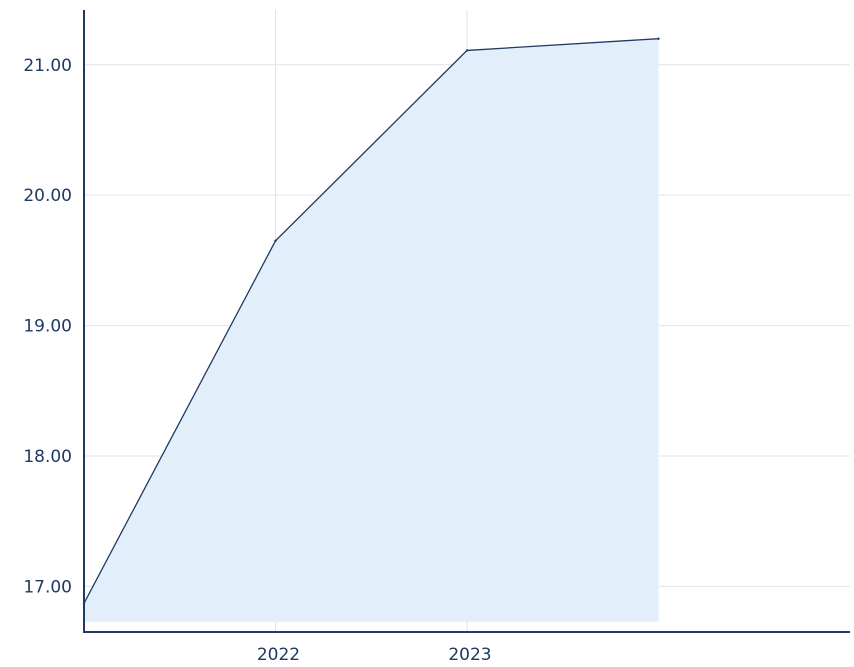 The image size is (854, 667). Describe the element at coordinates (469, 653) in the screenshot. I see `x-tick-label: 2023` at that location.